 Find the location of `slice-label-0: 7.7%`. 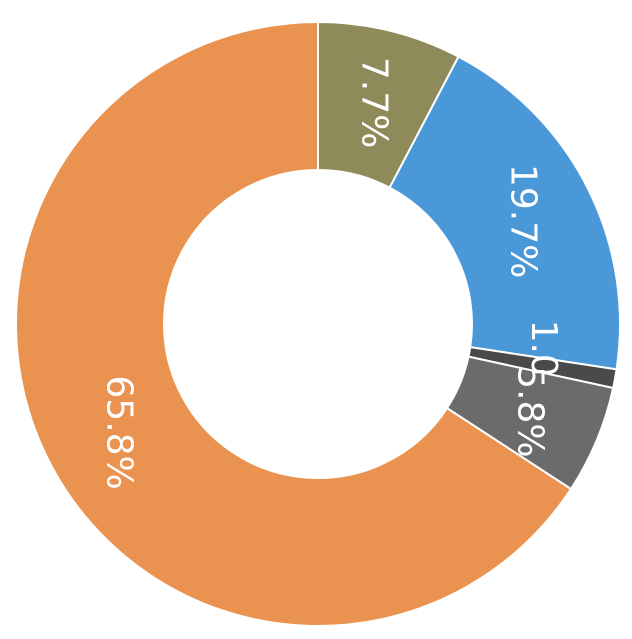

slice-label-0: 7.7% is located at coordinates (374, 102).